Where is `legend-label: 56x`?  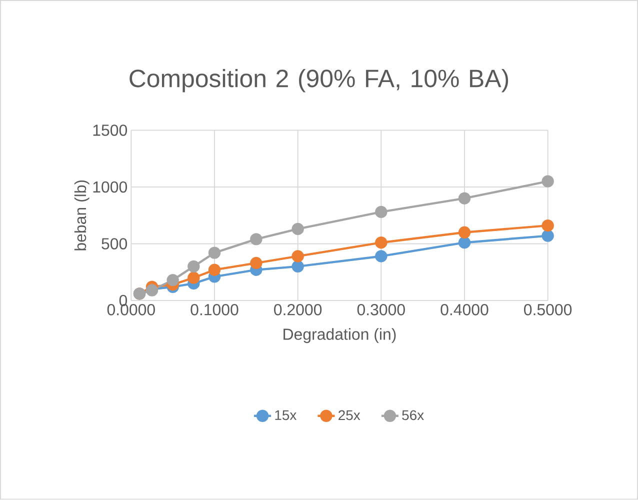 legend-label: 56x is located at coordinates (413, 415).